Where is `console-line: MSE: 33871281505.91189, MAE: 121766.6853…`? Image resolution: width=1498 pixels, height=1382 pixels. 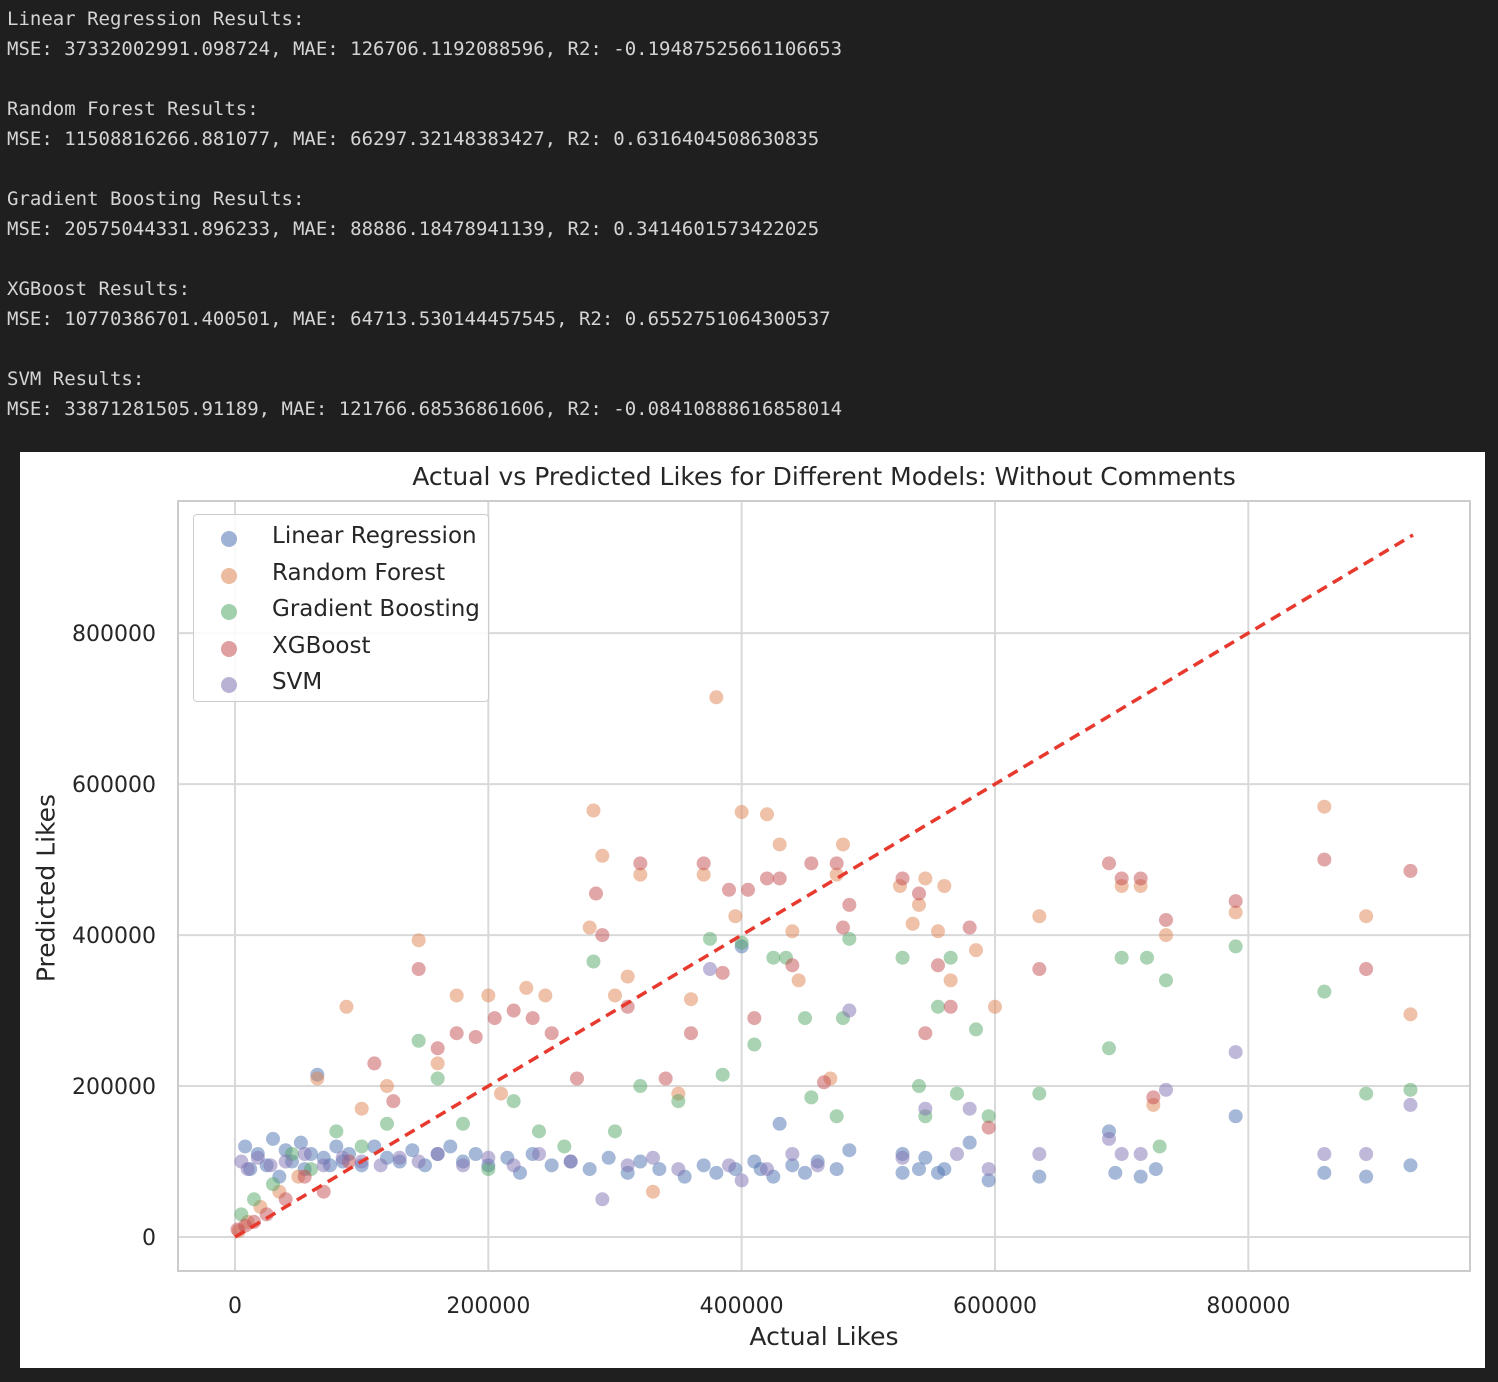
console-line: MSE: 33871281505.91189, MAE: 121766.6853… is located at coordinates (425, 409).